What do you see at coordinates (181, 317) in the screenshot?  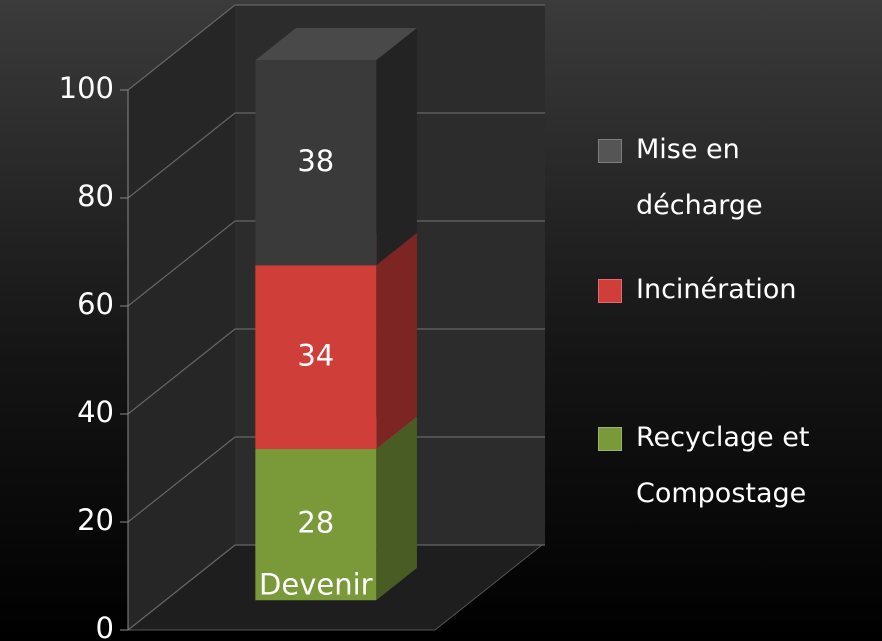 I see `side-wall` at bounding box center [181, 317].